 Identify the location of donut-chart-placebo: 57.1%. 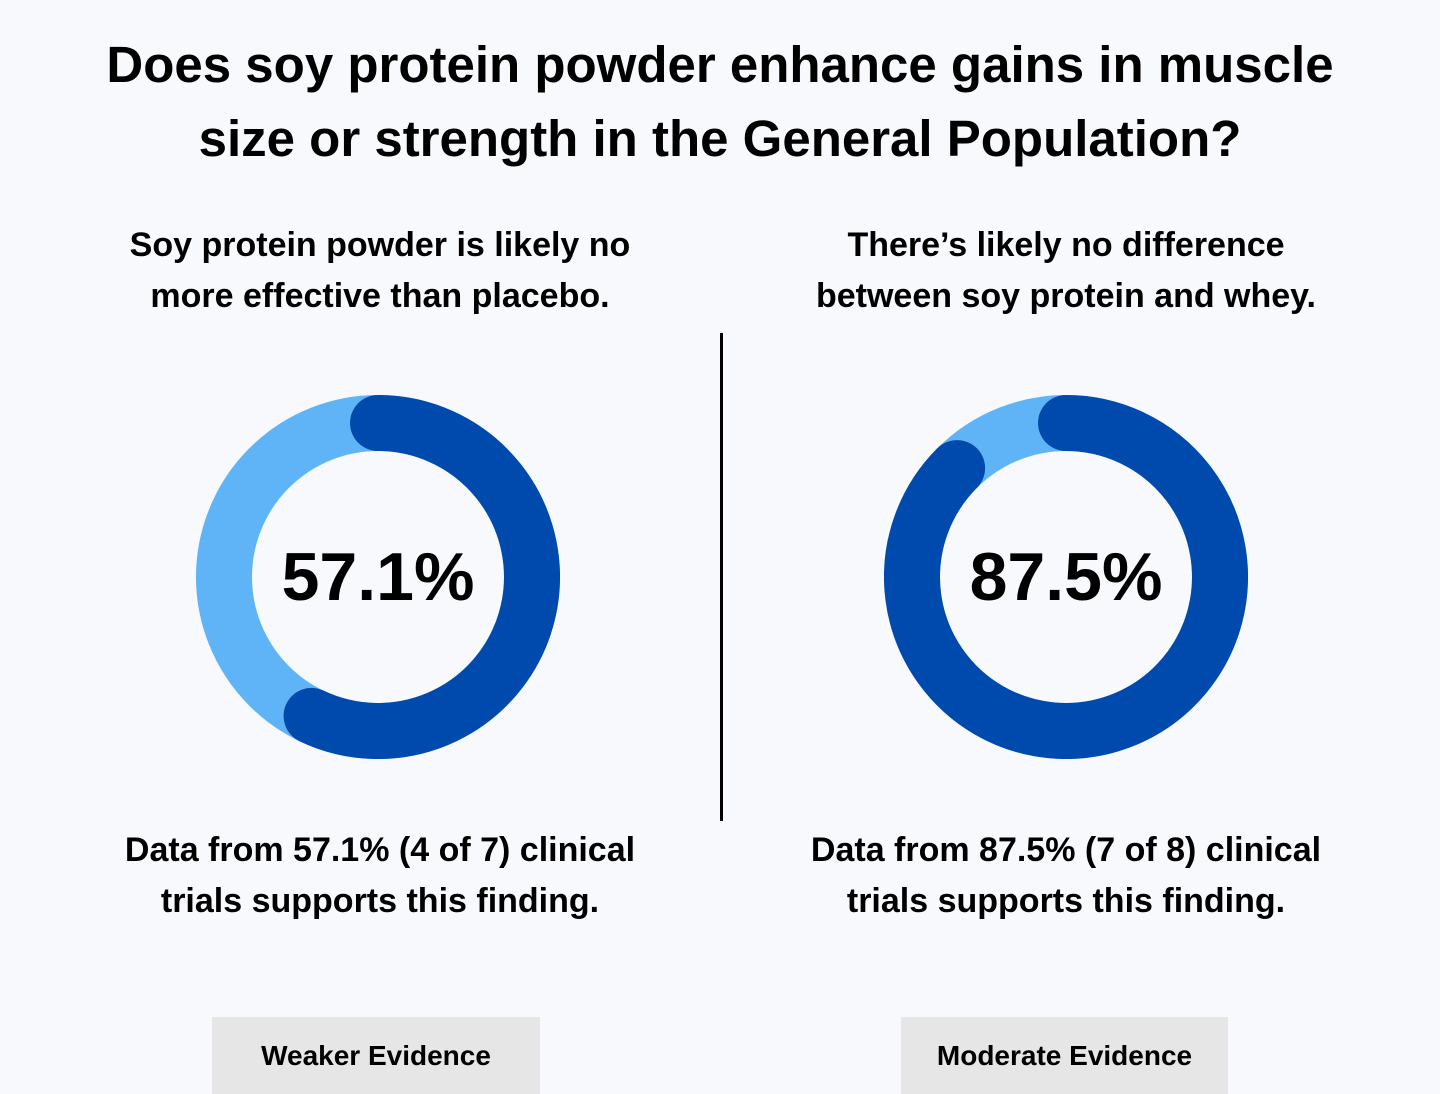
(378, 577).